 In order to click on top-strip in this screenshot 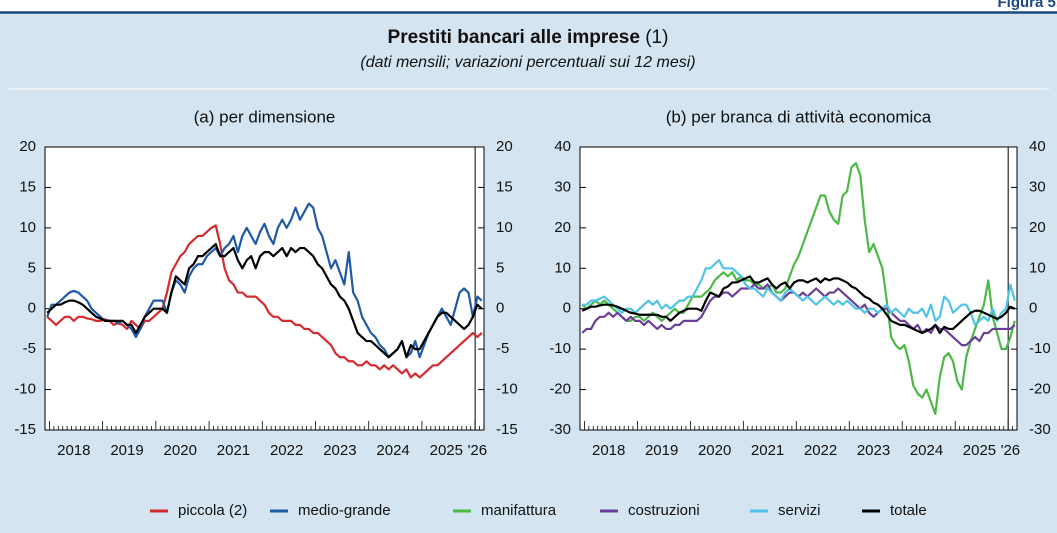, I will do `click(528, 6)`.